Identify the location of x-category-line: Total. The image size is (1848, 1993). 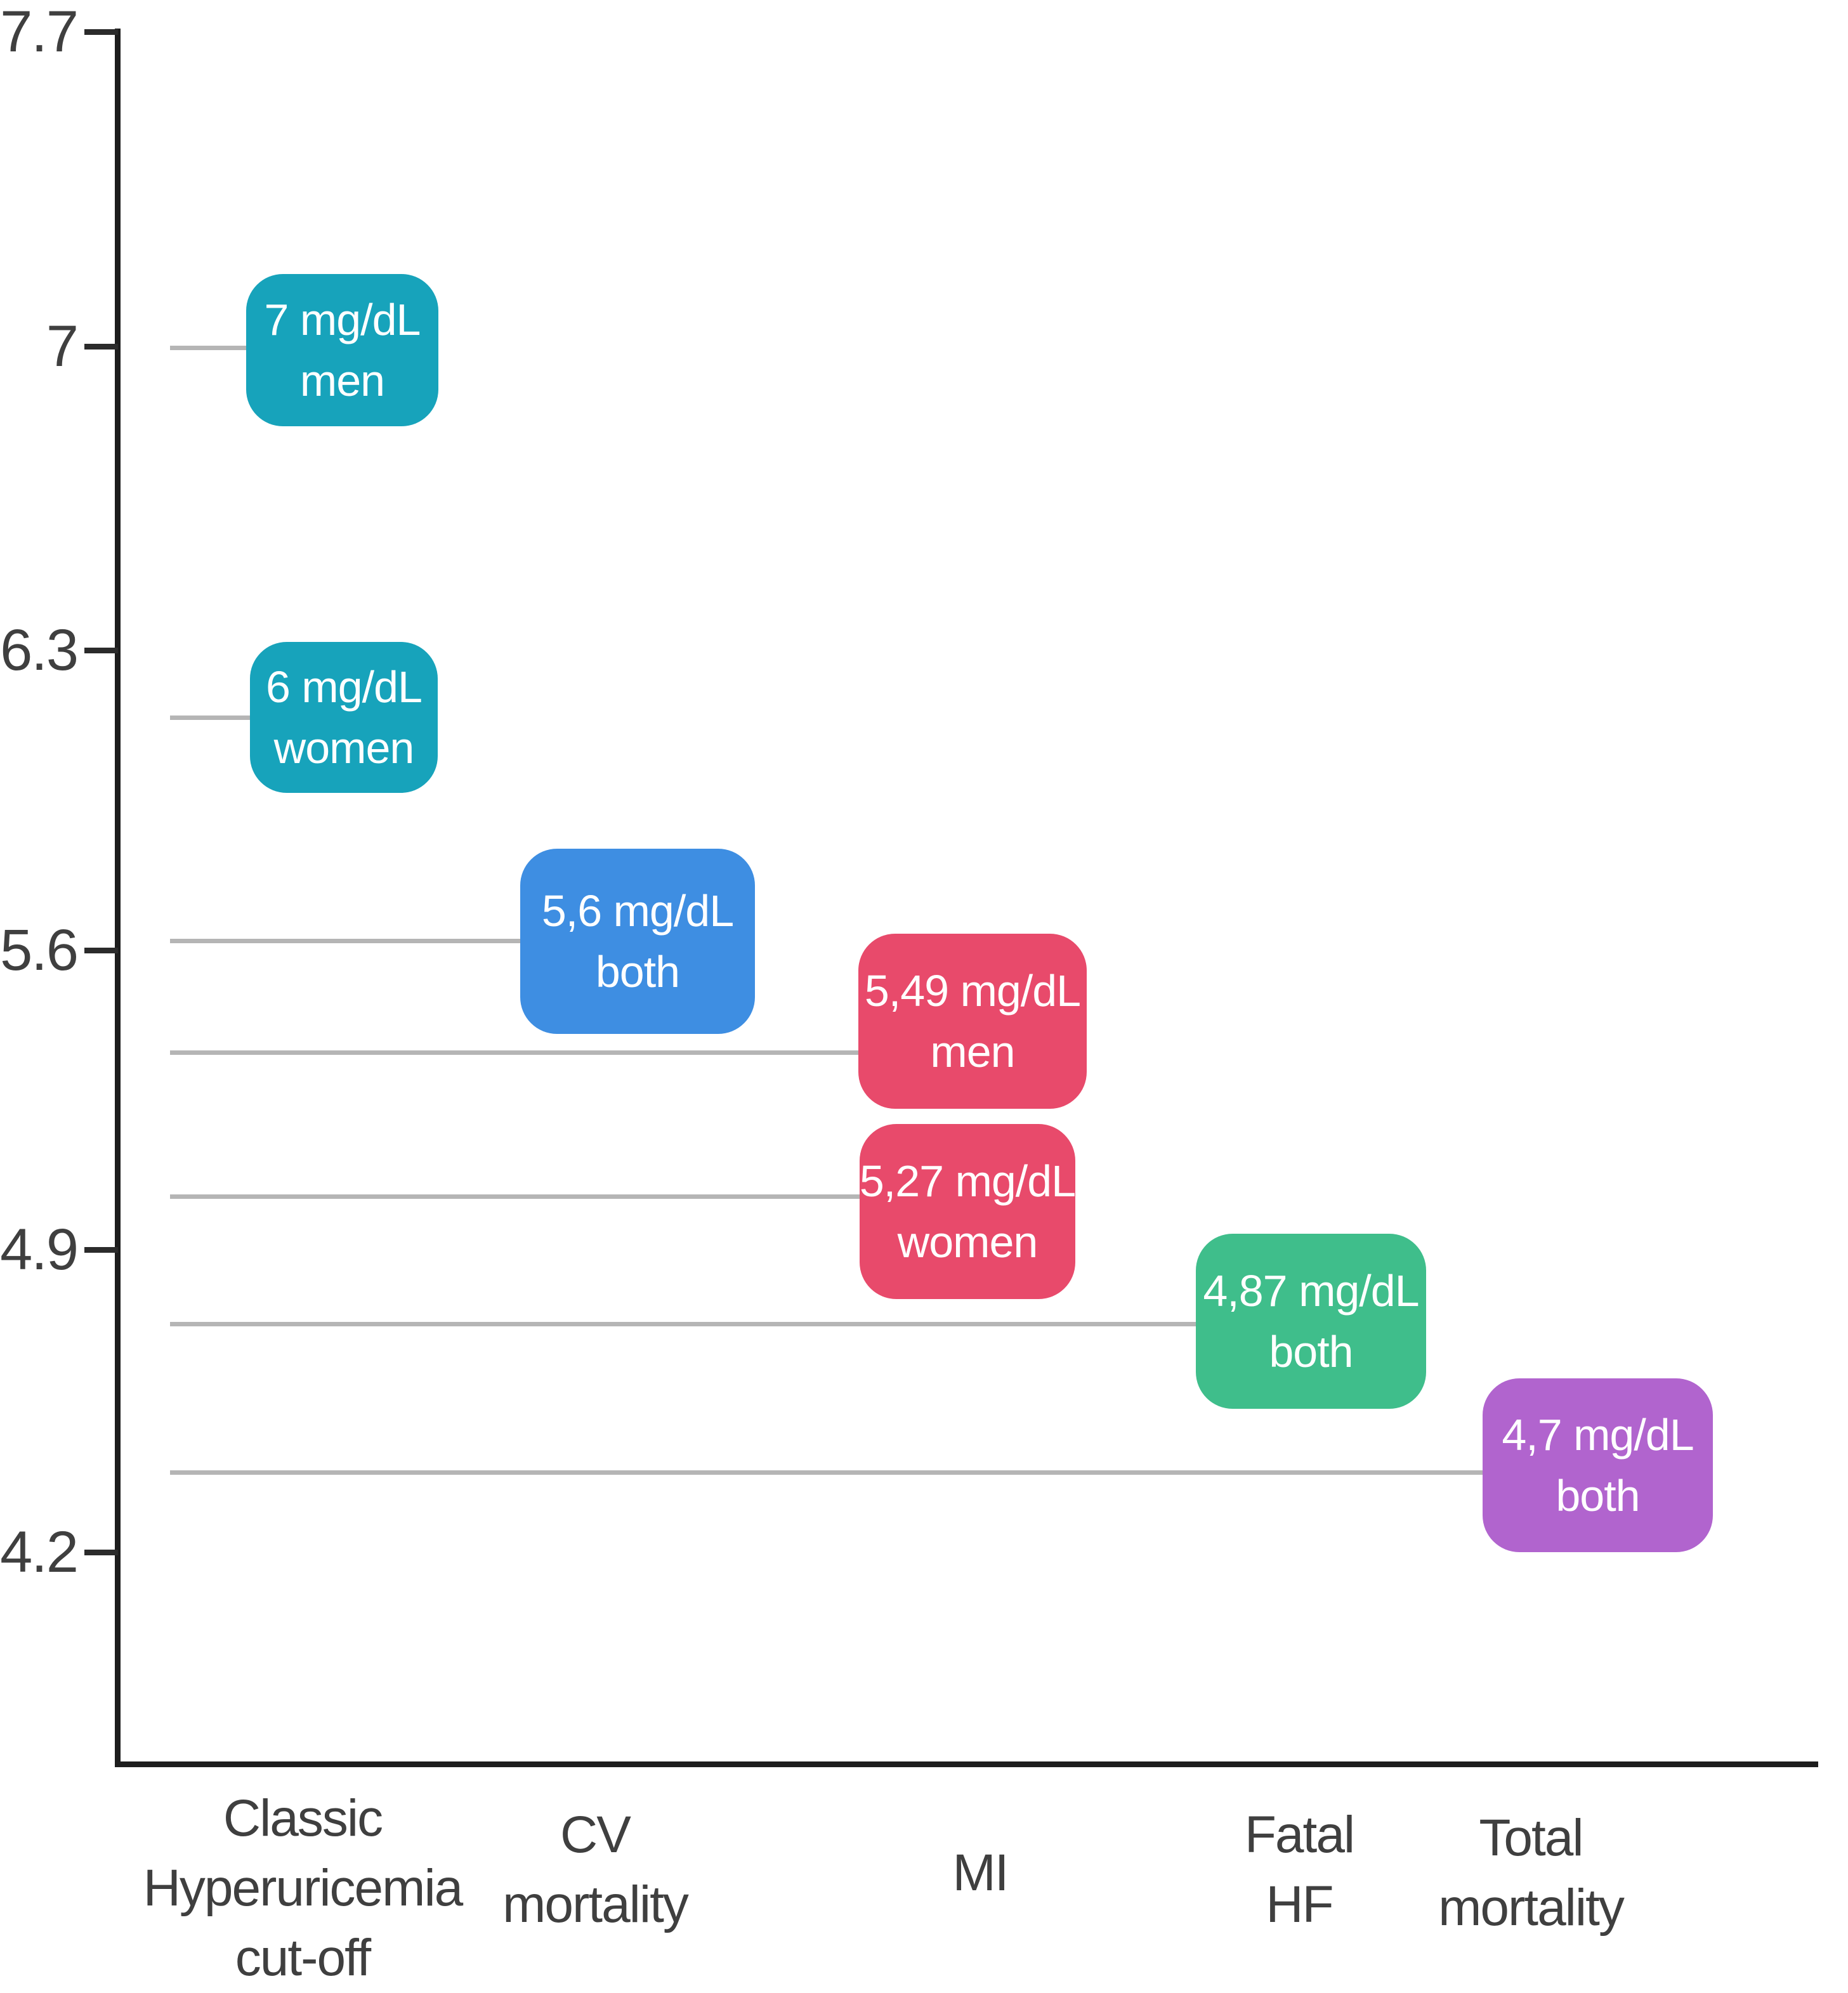
(1531, 1838).